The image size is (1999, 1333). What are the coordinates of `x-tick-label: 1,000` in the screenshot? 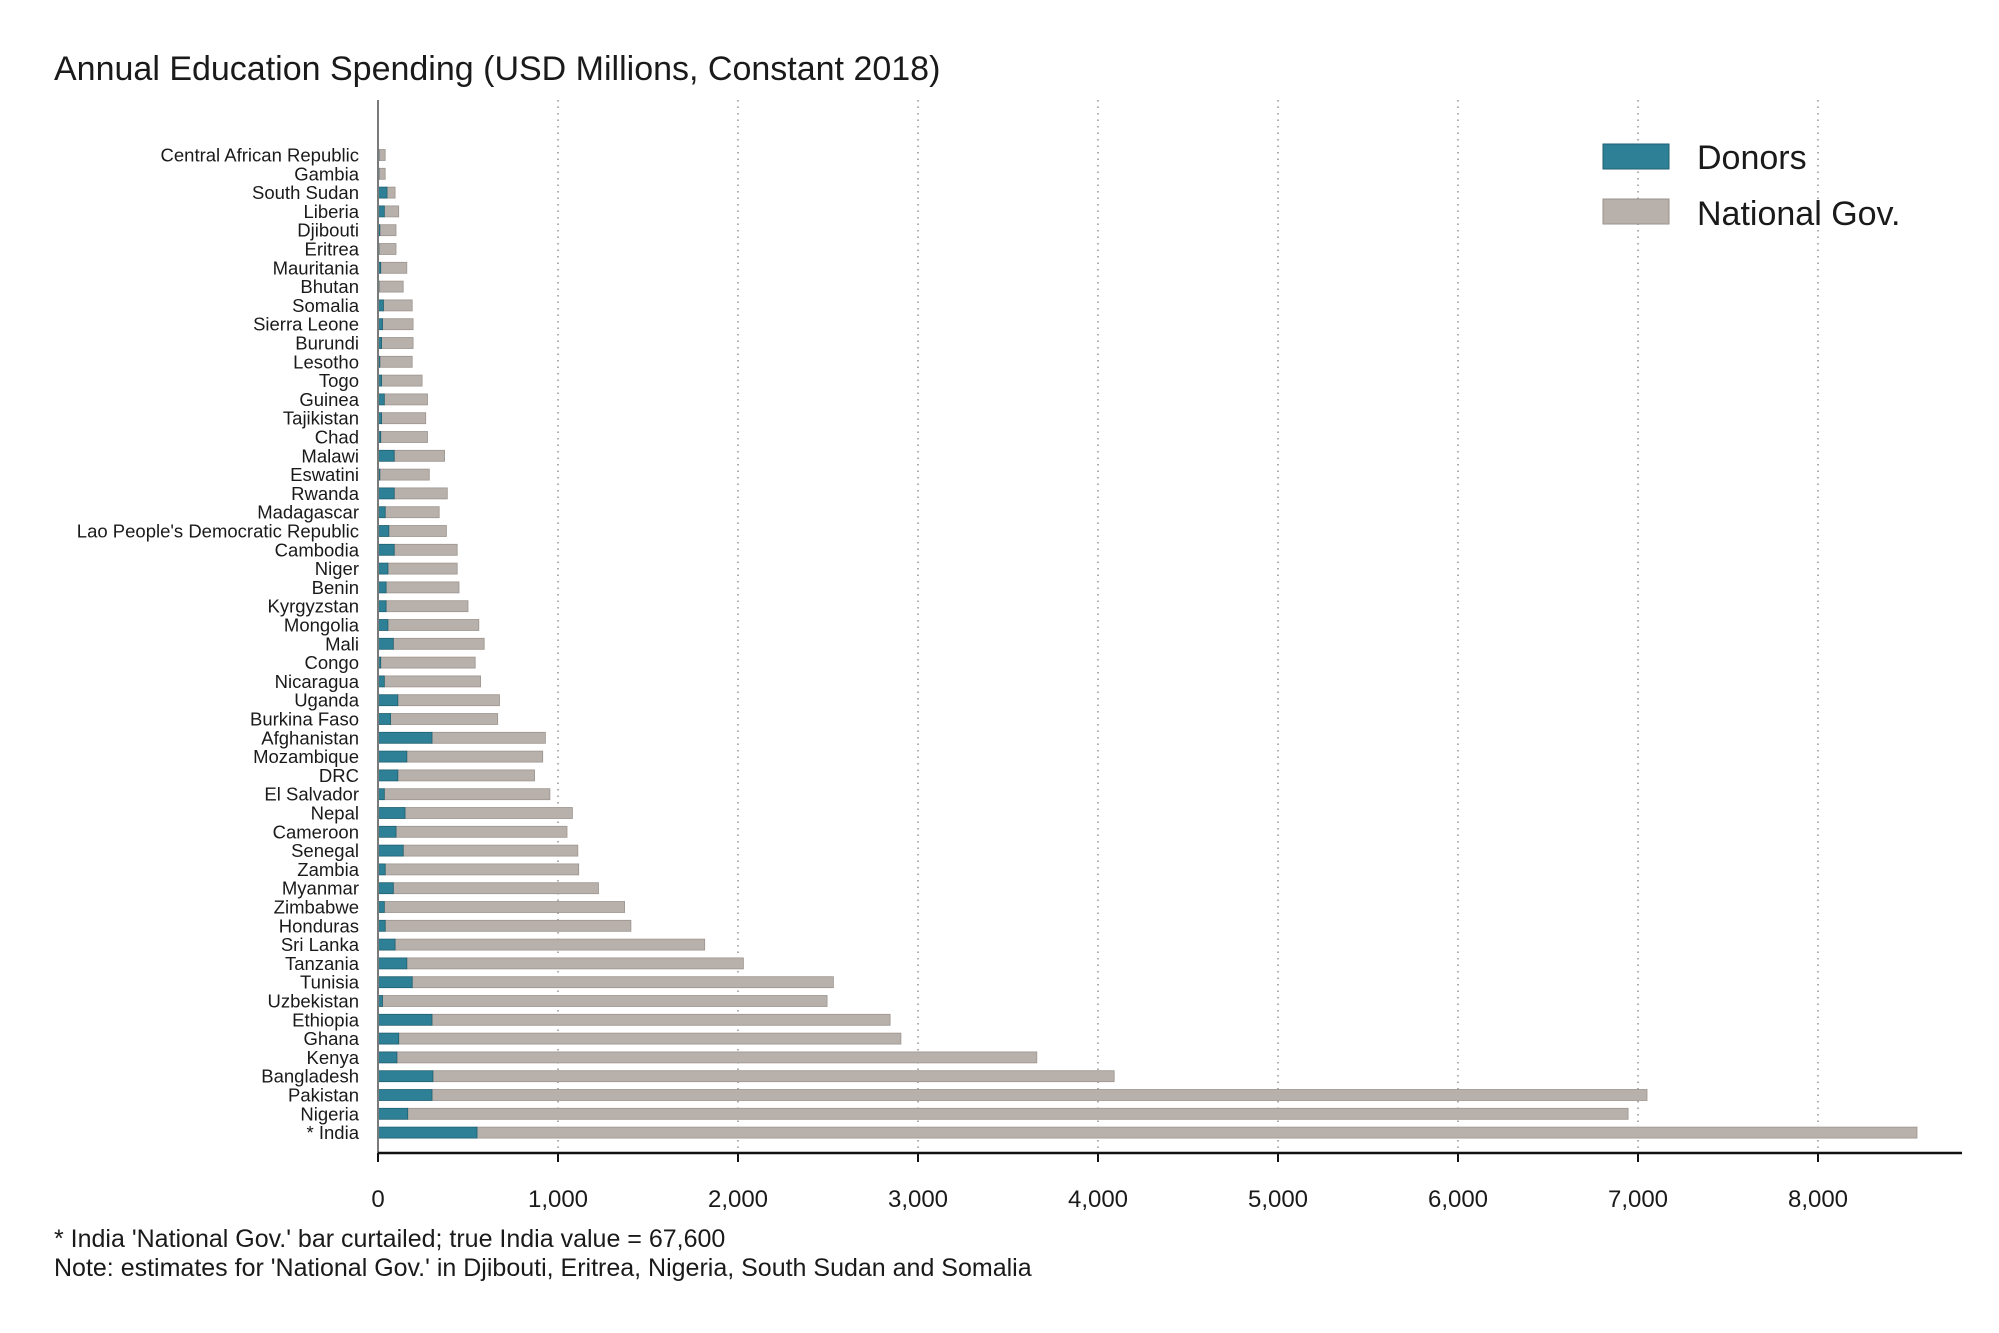 It's located at (558, 1199).